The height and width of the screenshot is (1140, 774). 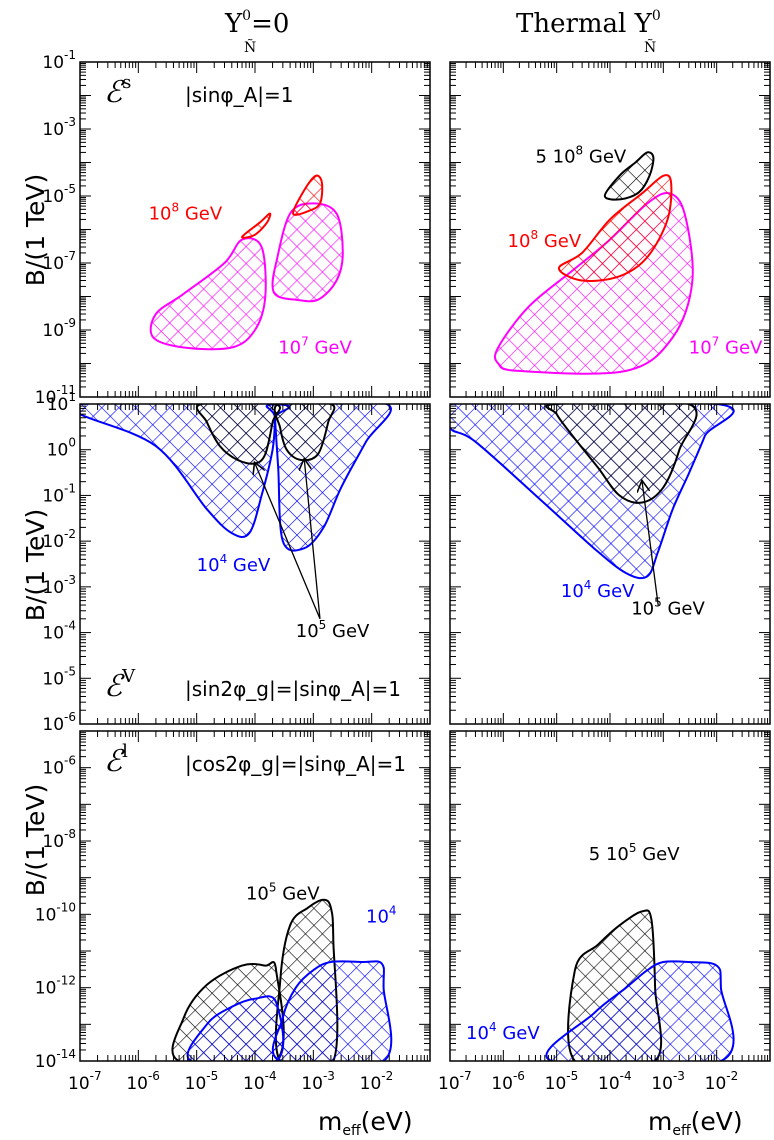 I want to click on region-label-1: 108​ GeV, so click(x=186, y=212).